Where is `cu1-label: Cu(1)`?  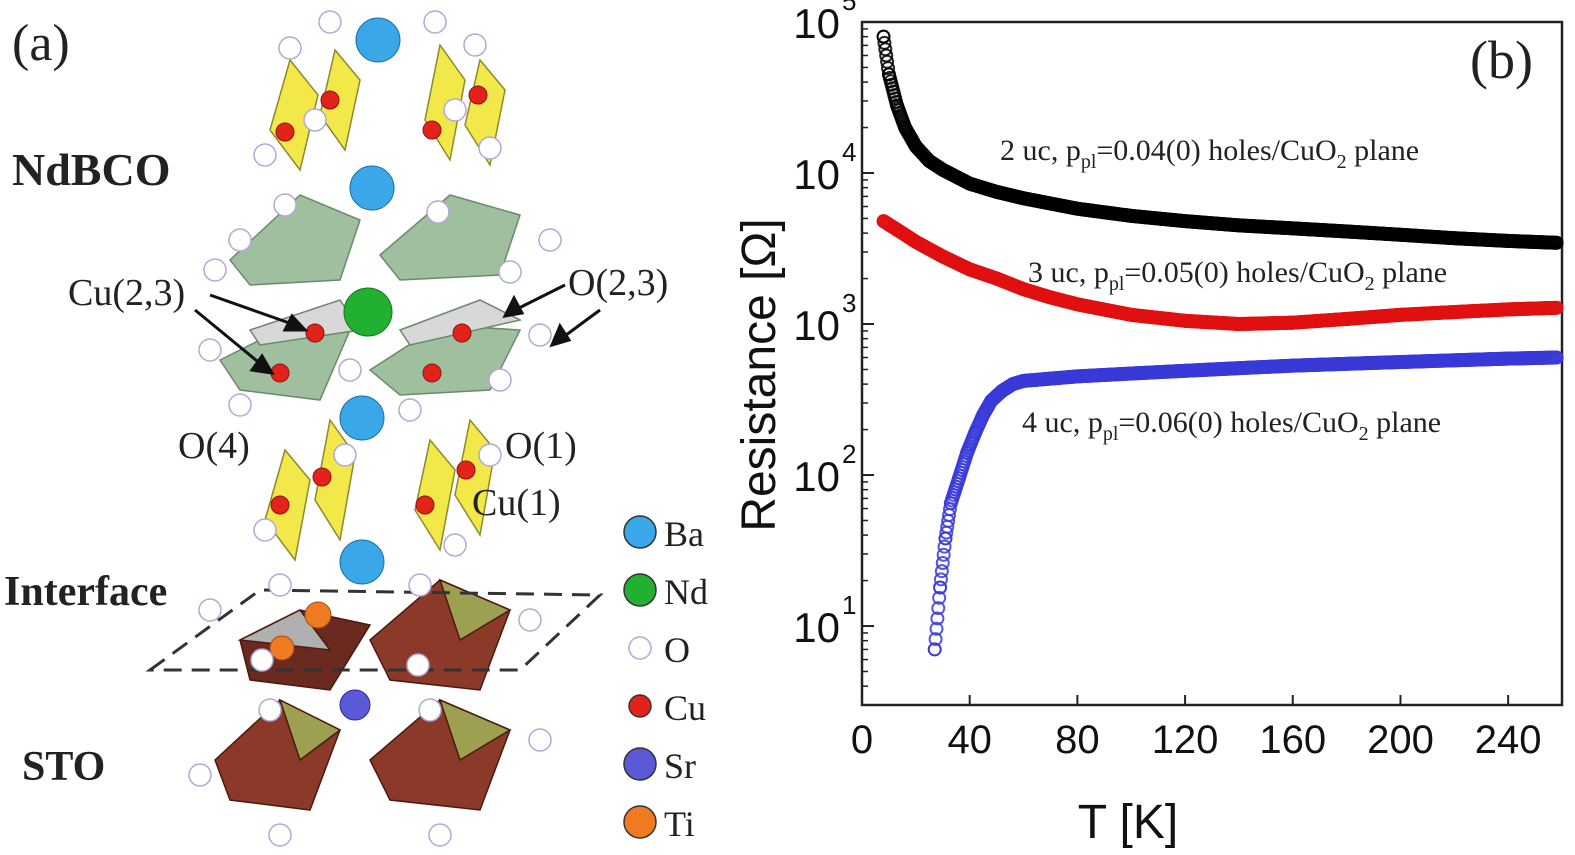 cu1-label: Cu(1) is located at coordinates (516, 503).